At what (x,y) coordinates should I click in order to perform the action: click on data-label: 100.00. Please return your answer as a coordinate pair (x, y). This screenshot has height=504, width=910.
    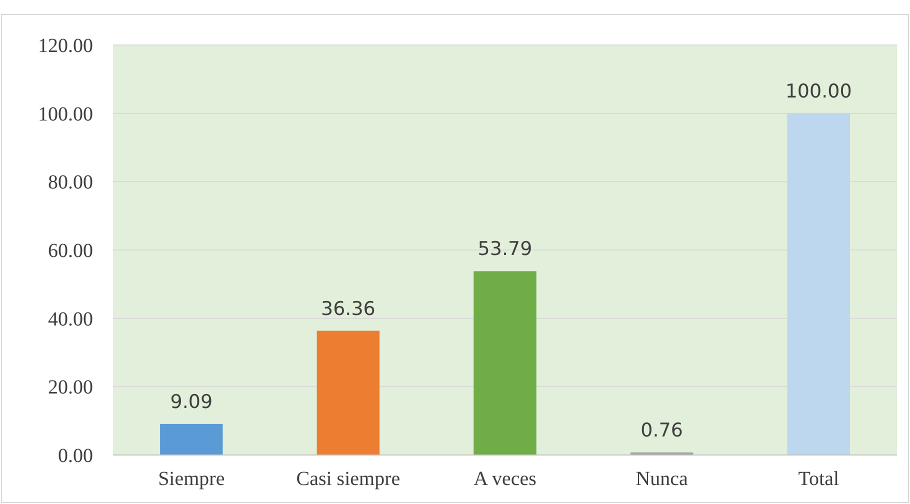
    Looking at the image, I should click on (818, 91).